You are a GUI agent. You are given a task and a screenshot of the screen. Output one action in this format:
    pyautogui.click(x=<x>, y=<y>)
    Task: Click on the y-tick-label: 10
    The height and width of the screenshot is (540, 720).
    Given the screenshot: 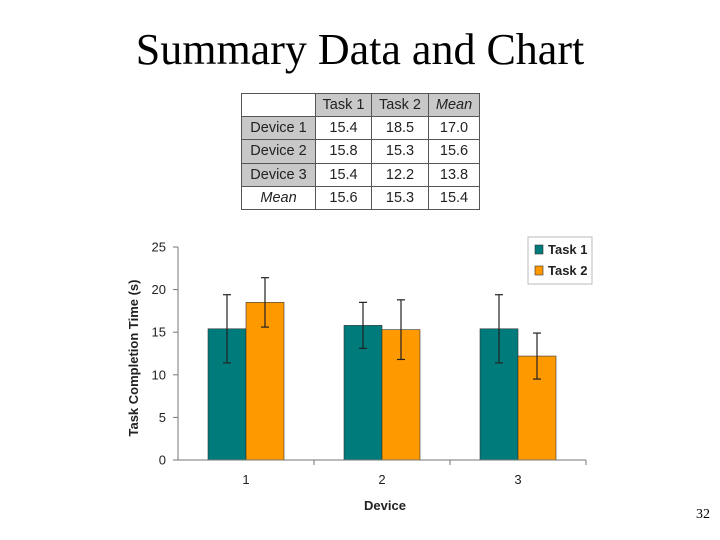 What is the action you would take?
    pyautogui.click(x=159, y=374)
    